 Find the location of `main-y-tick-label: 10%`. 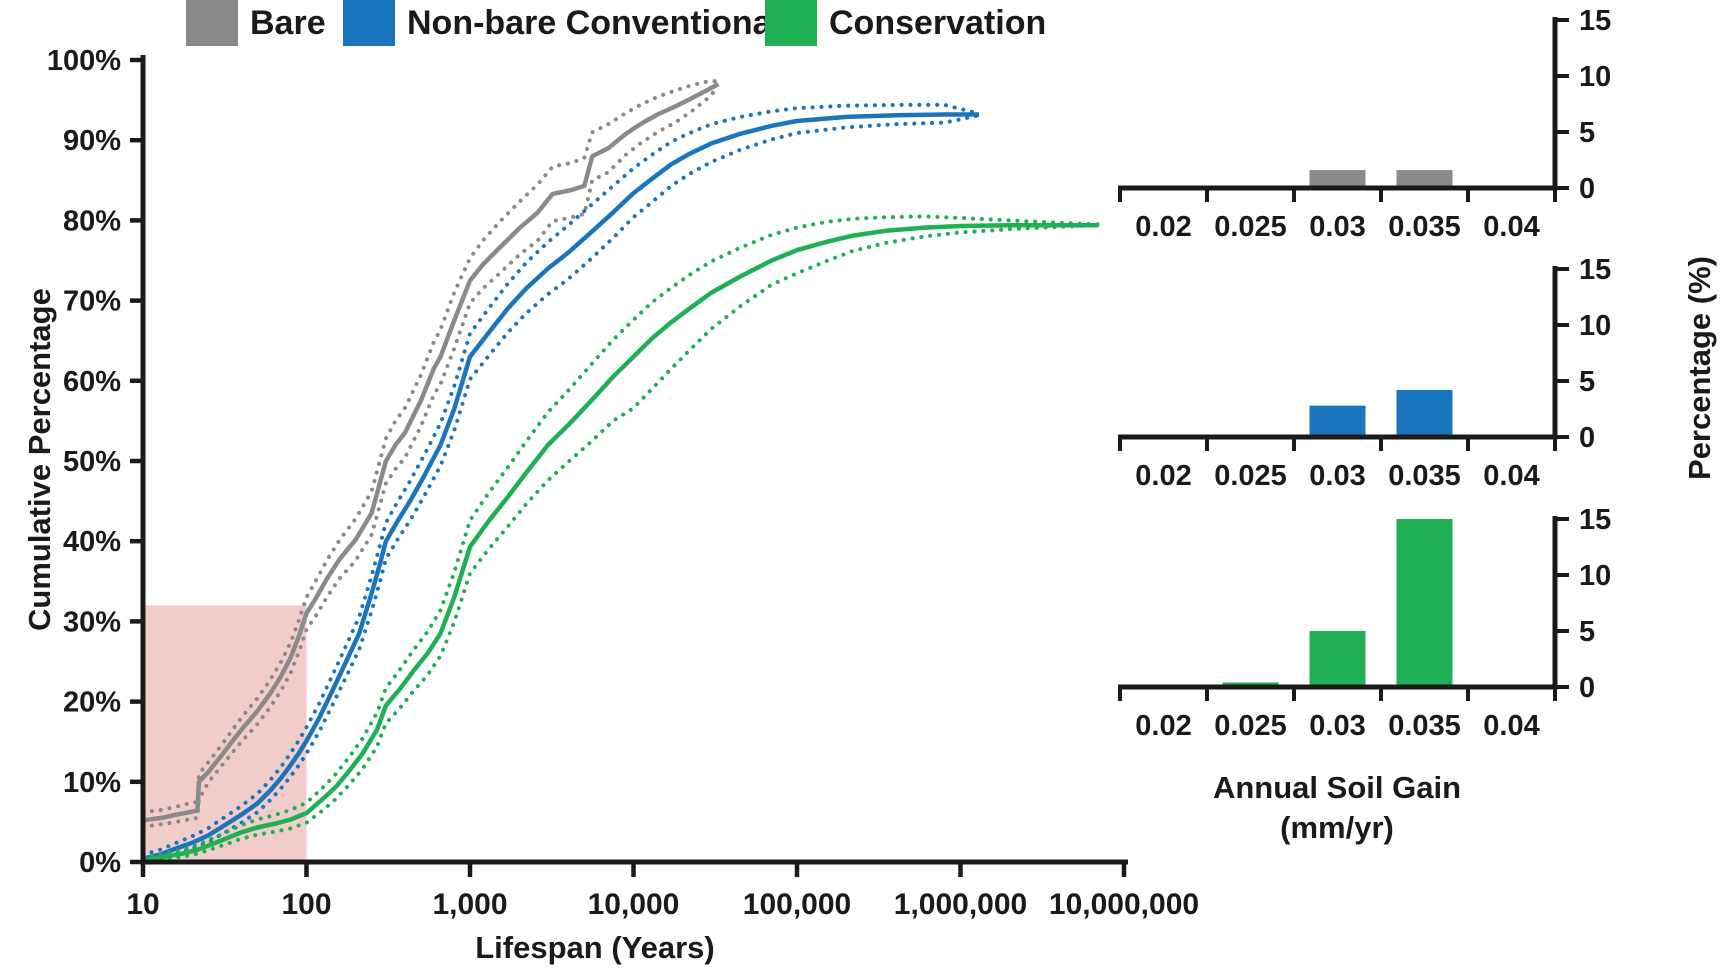

main-y-tick-label: 10% is located at coordinates (92, 783).